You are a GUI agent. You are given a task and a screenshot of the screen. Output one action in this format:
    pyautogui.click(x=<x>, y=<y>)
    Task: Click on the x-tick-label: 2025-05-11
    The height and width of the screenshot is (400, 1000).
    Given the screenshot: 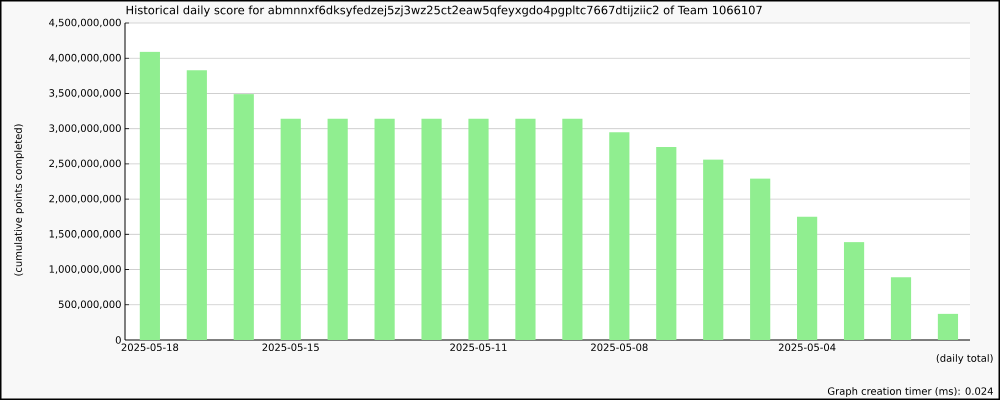 What is the action you would take?
    pyautogui.click(x=478, y=347)
    